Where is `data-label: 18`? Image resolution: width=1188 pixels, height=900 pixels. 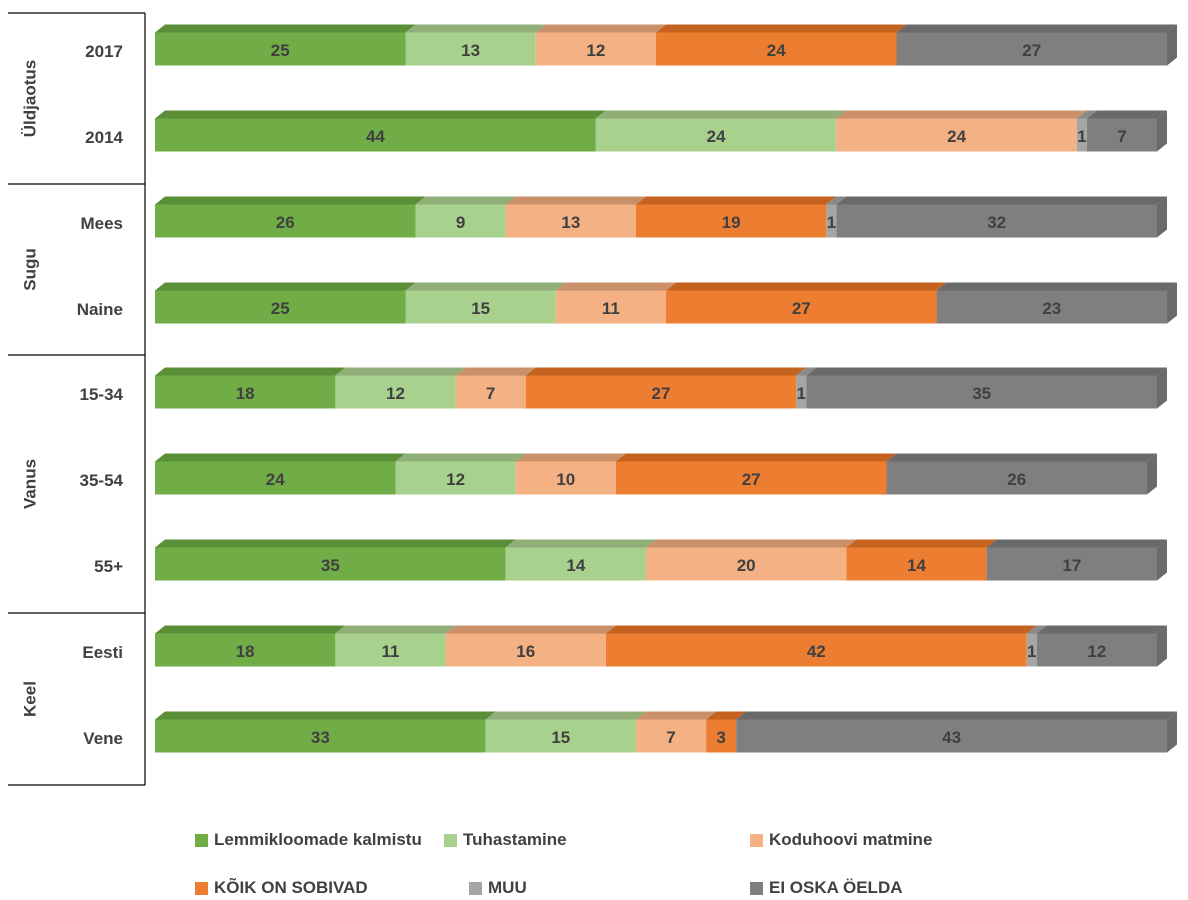 data-label: 18 is located at coordinates (245, 393).